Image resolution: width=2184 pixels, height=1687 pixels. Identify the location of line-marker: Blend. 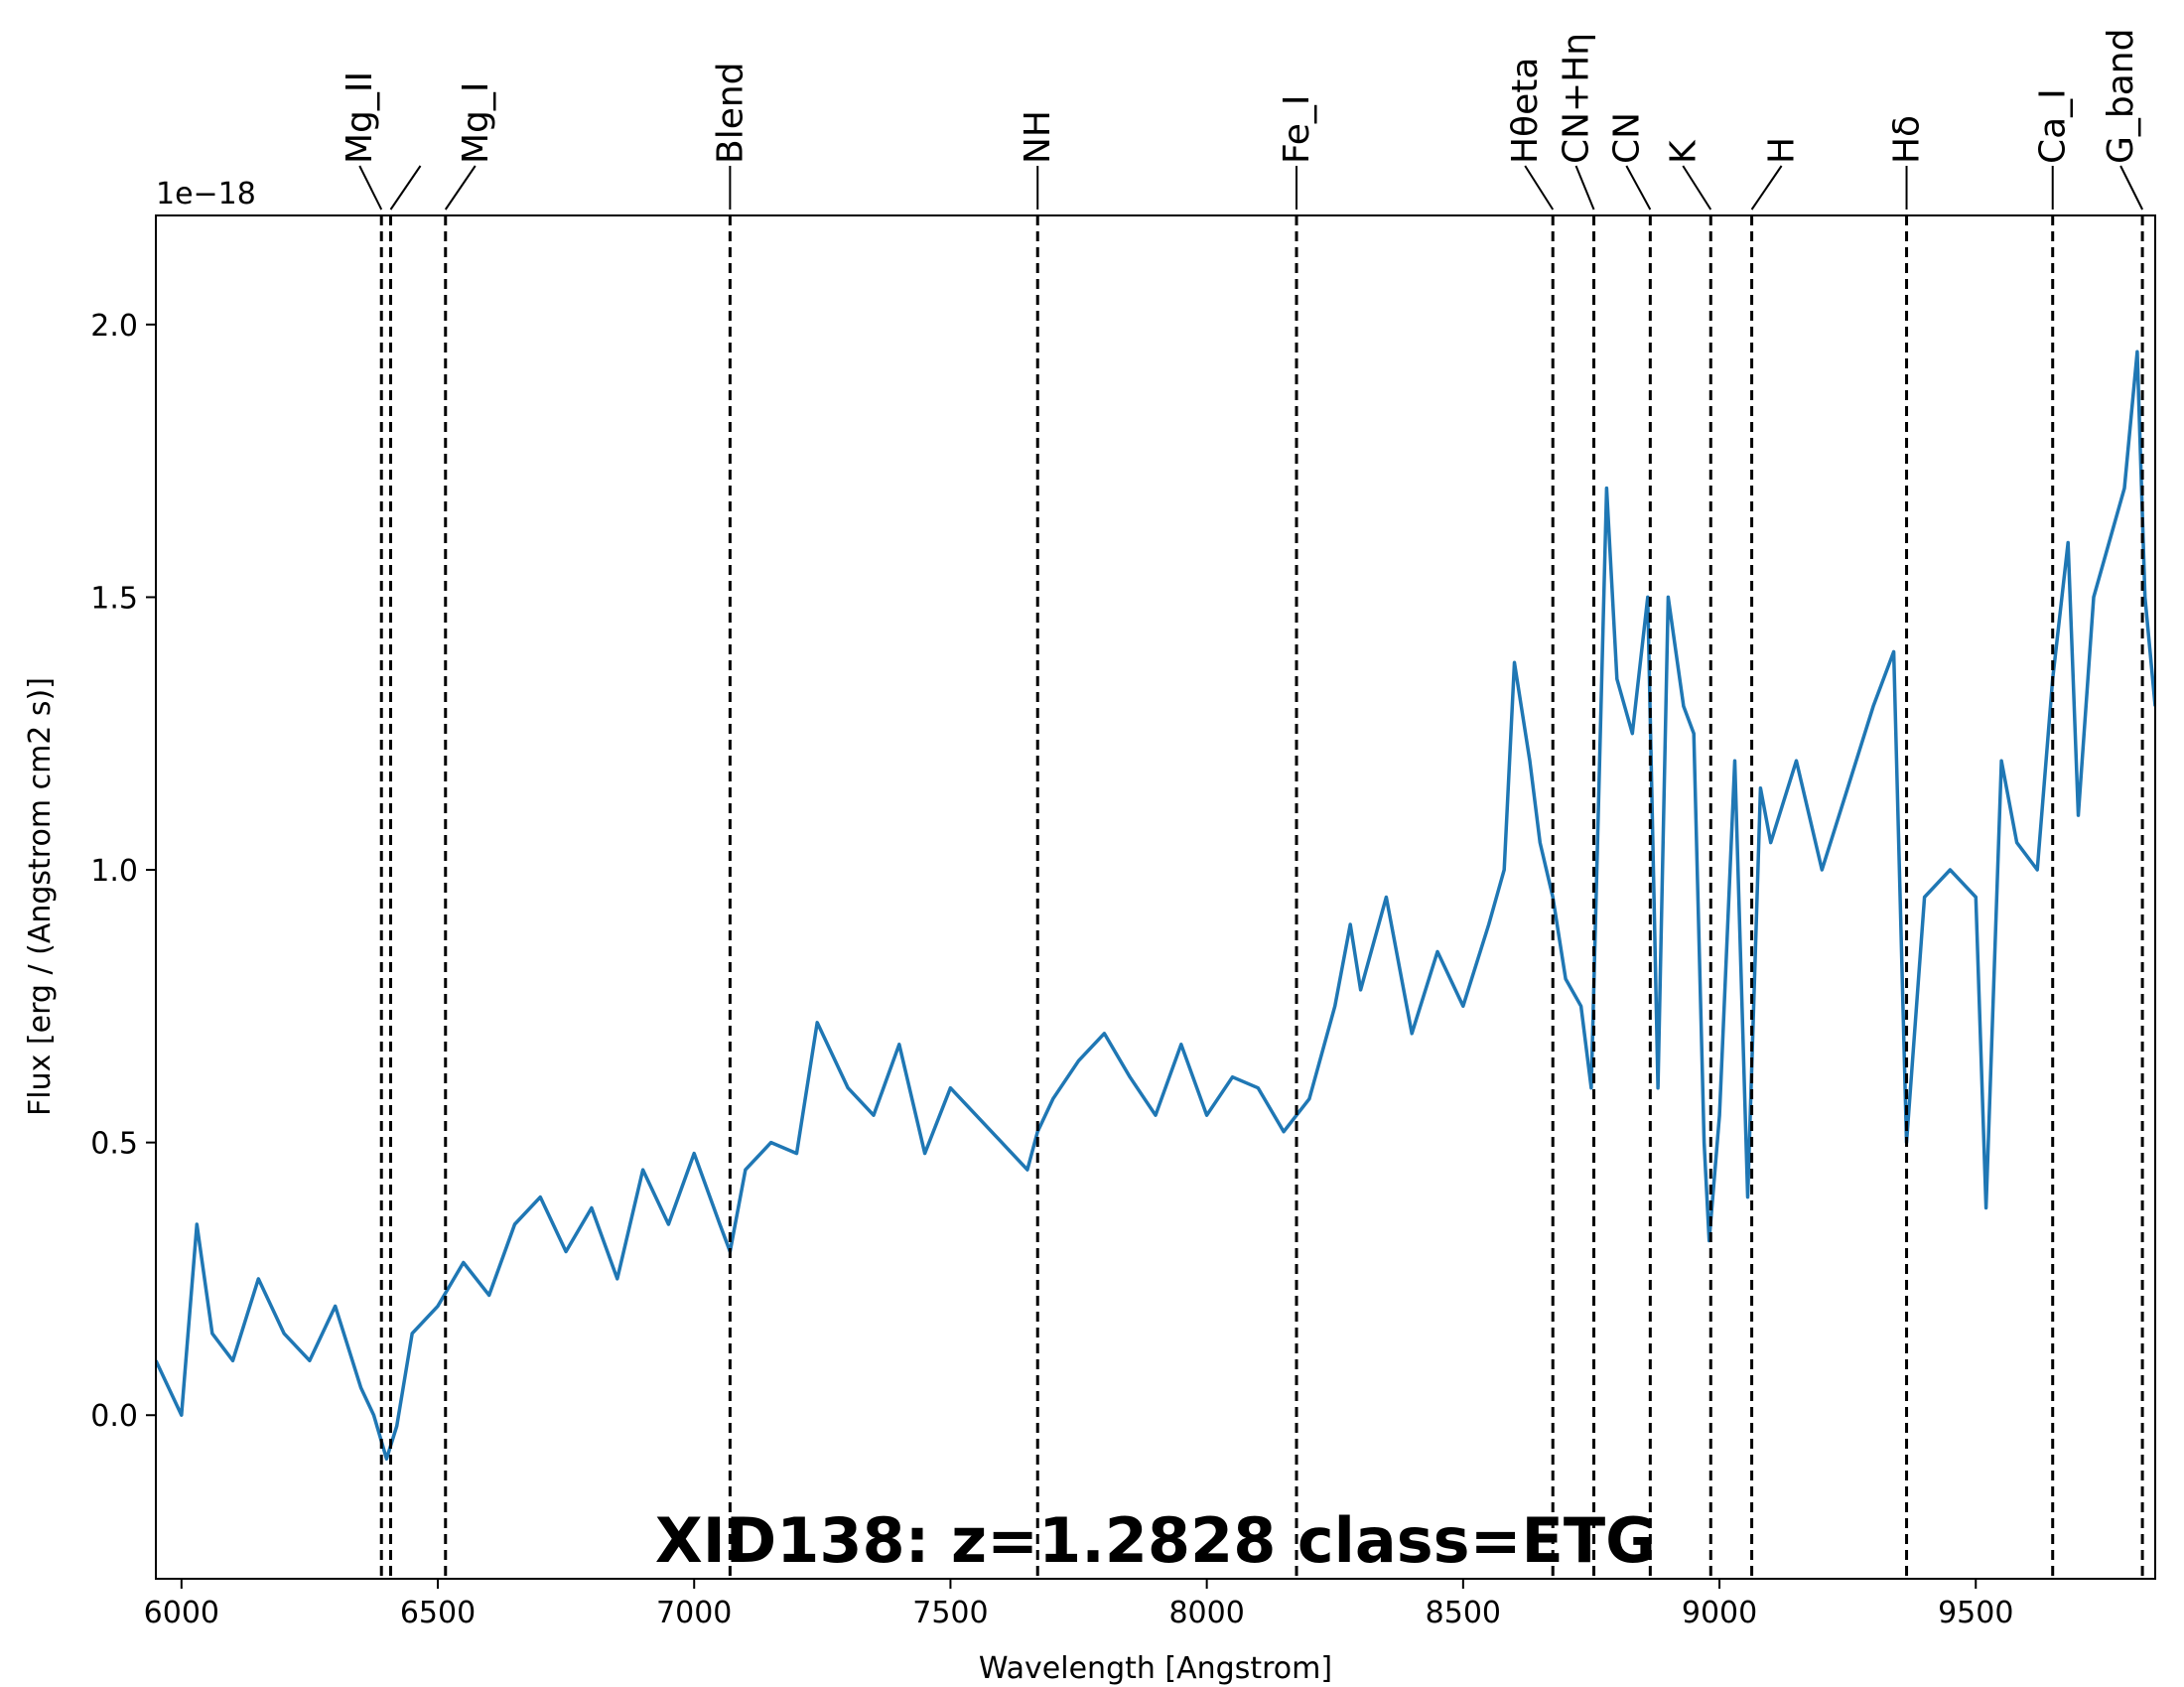
(730, 820).